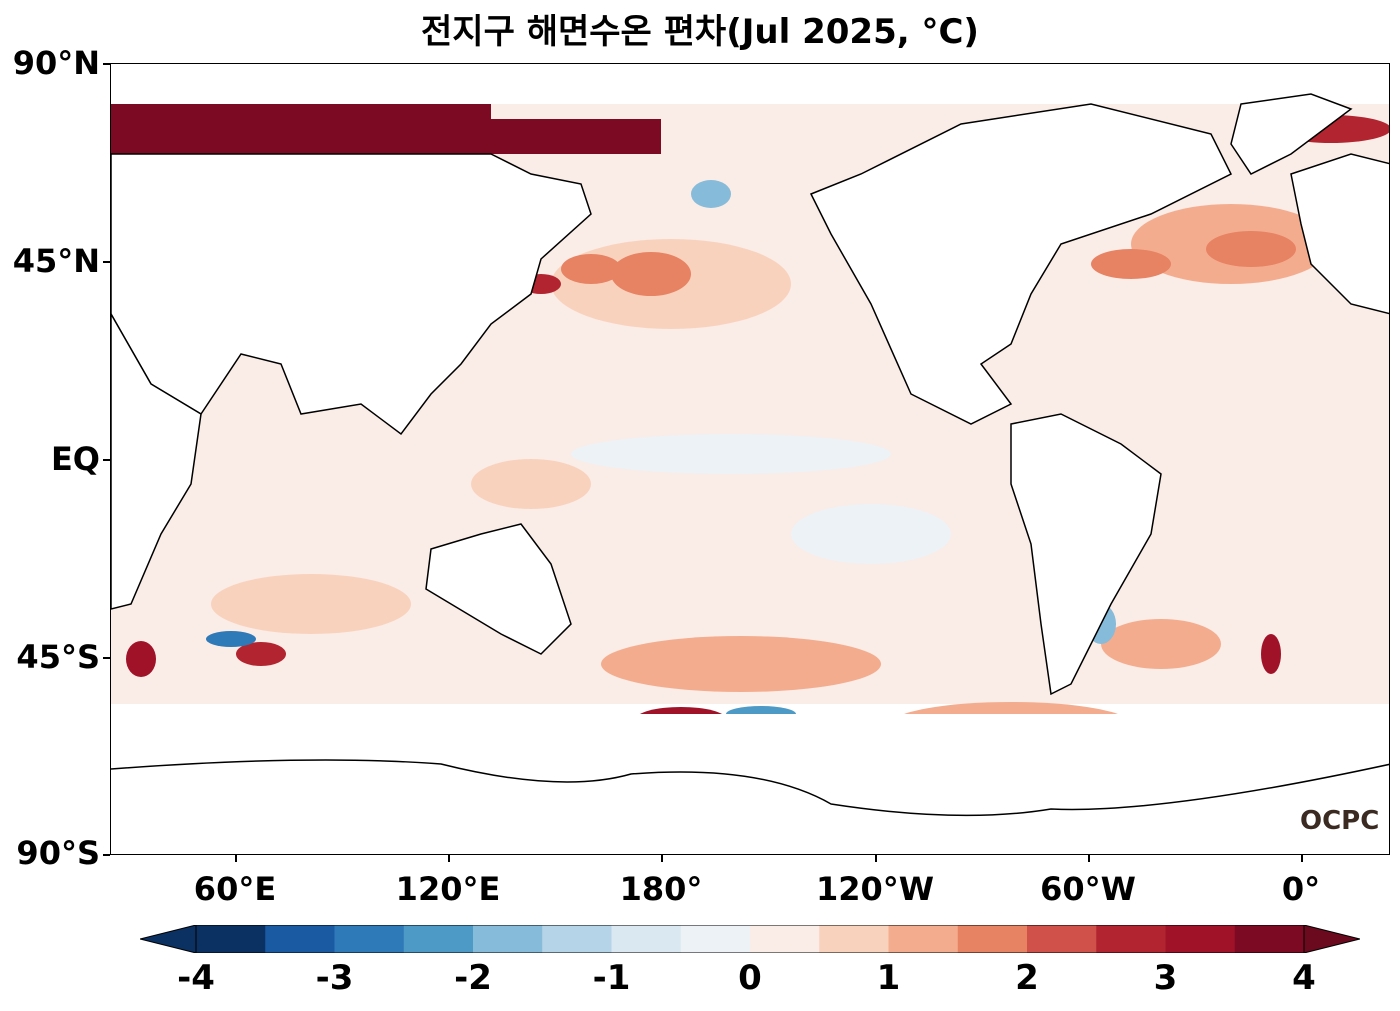 The image size is (1400, 1011). What do you see at coordinates (168, 939) in the screenshot?
I see `colorbar-extend-low` at bounding box center [168, 939].